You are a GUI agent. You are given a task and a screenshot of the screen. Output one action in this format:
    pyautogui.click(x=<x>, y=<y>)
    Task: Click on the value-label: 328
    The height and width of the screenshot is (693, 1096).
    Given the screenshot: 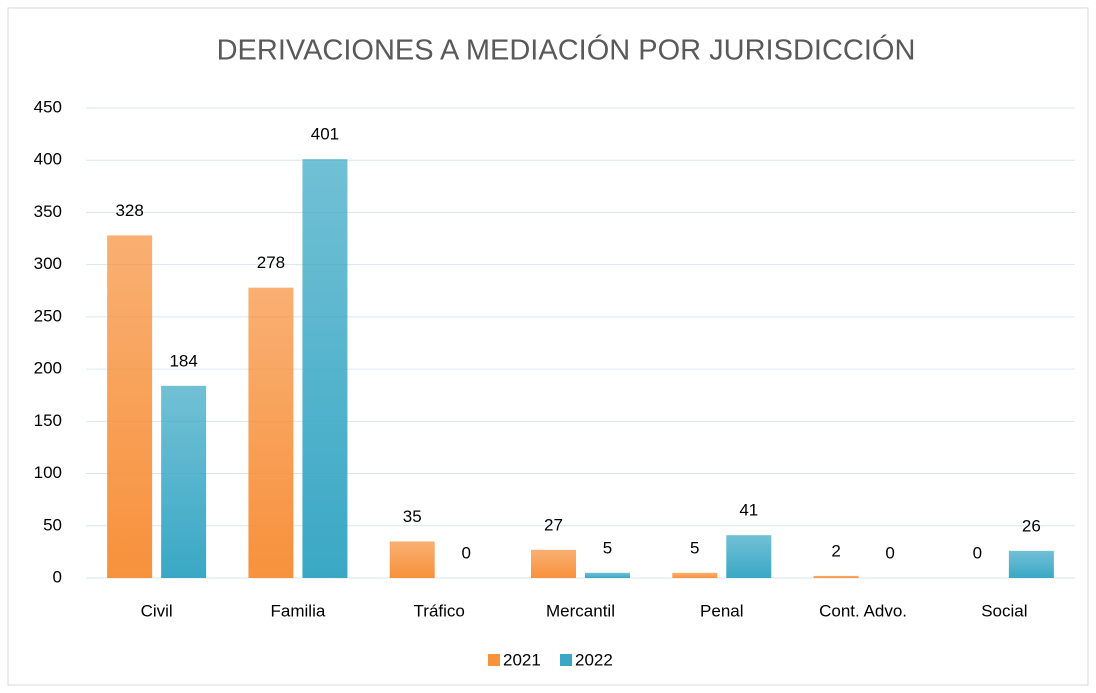 What is the action you would take?
    pyautogui.click(x=129, y=210)
    